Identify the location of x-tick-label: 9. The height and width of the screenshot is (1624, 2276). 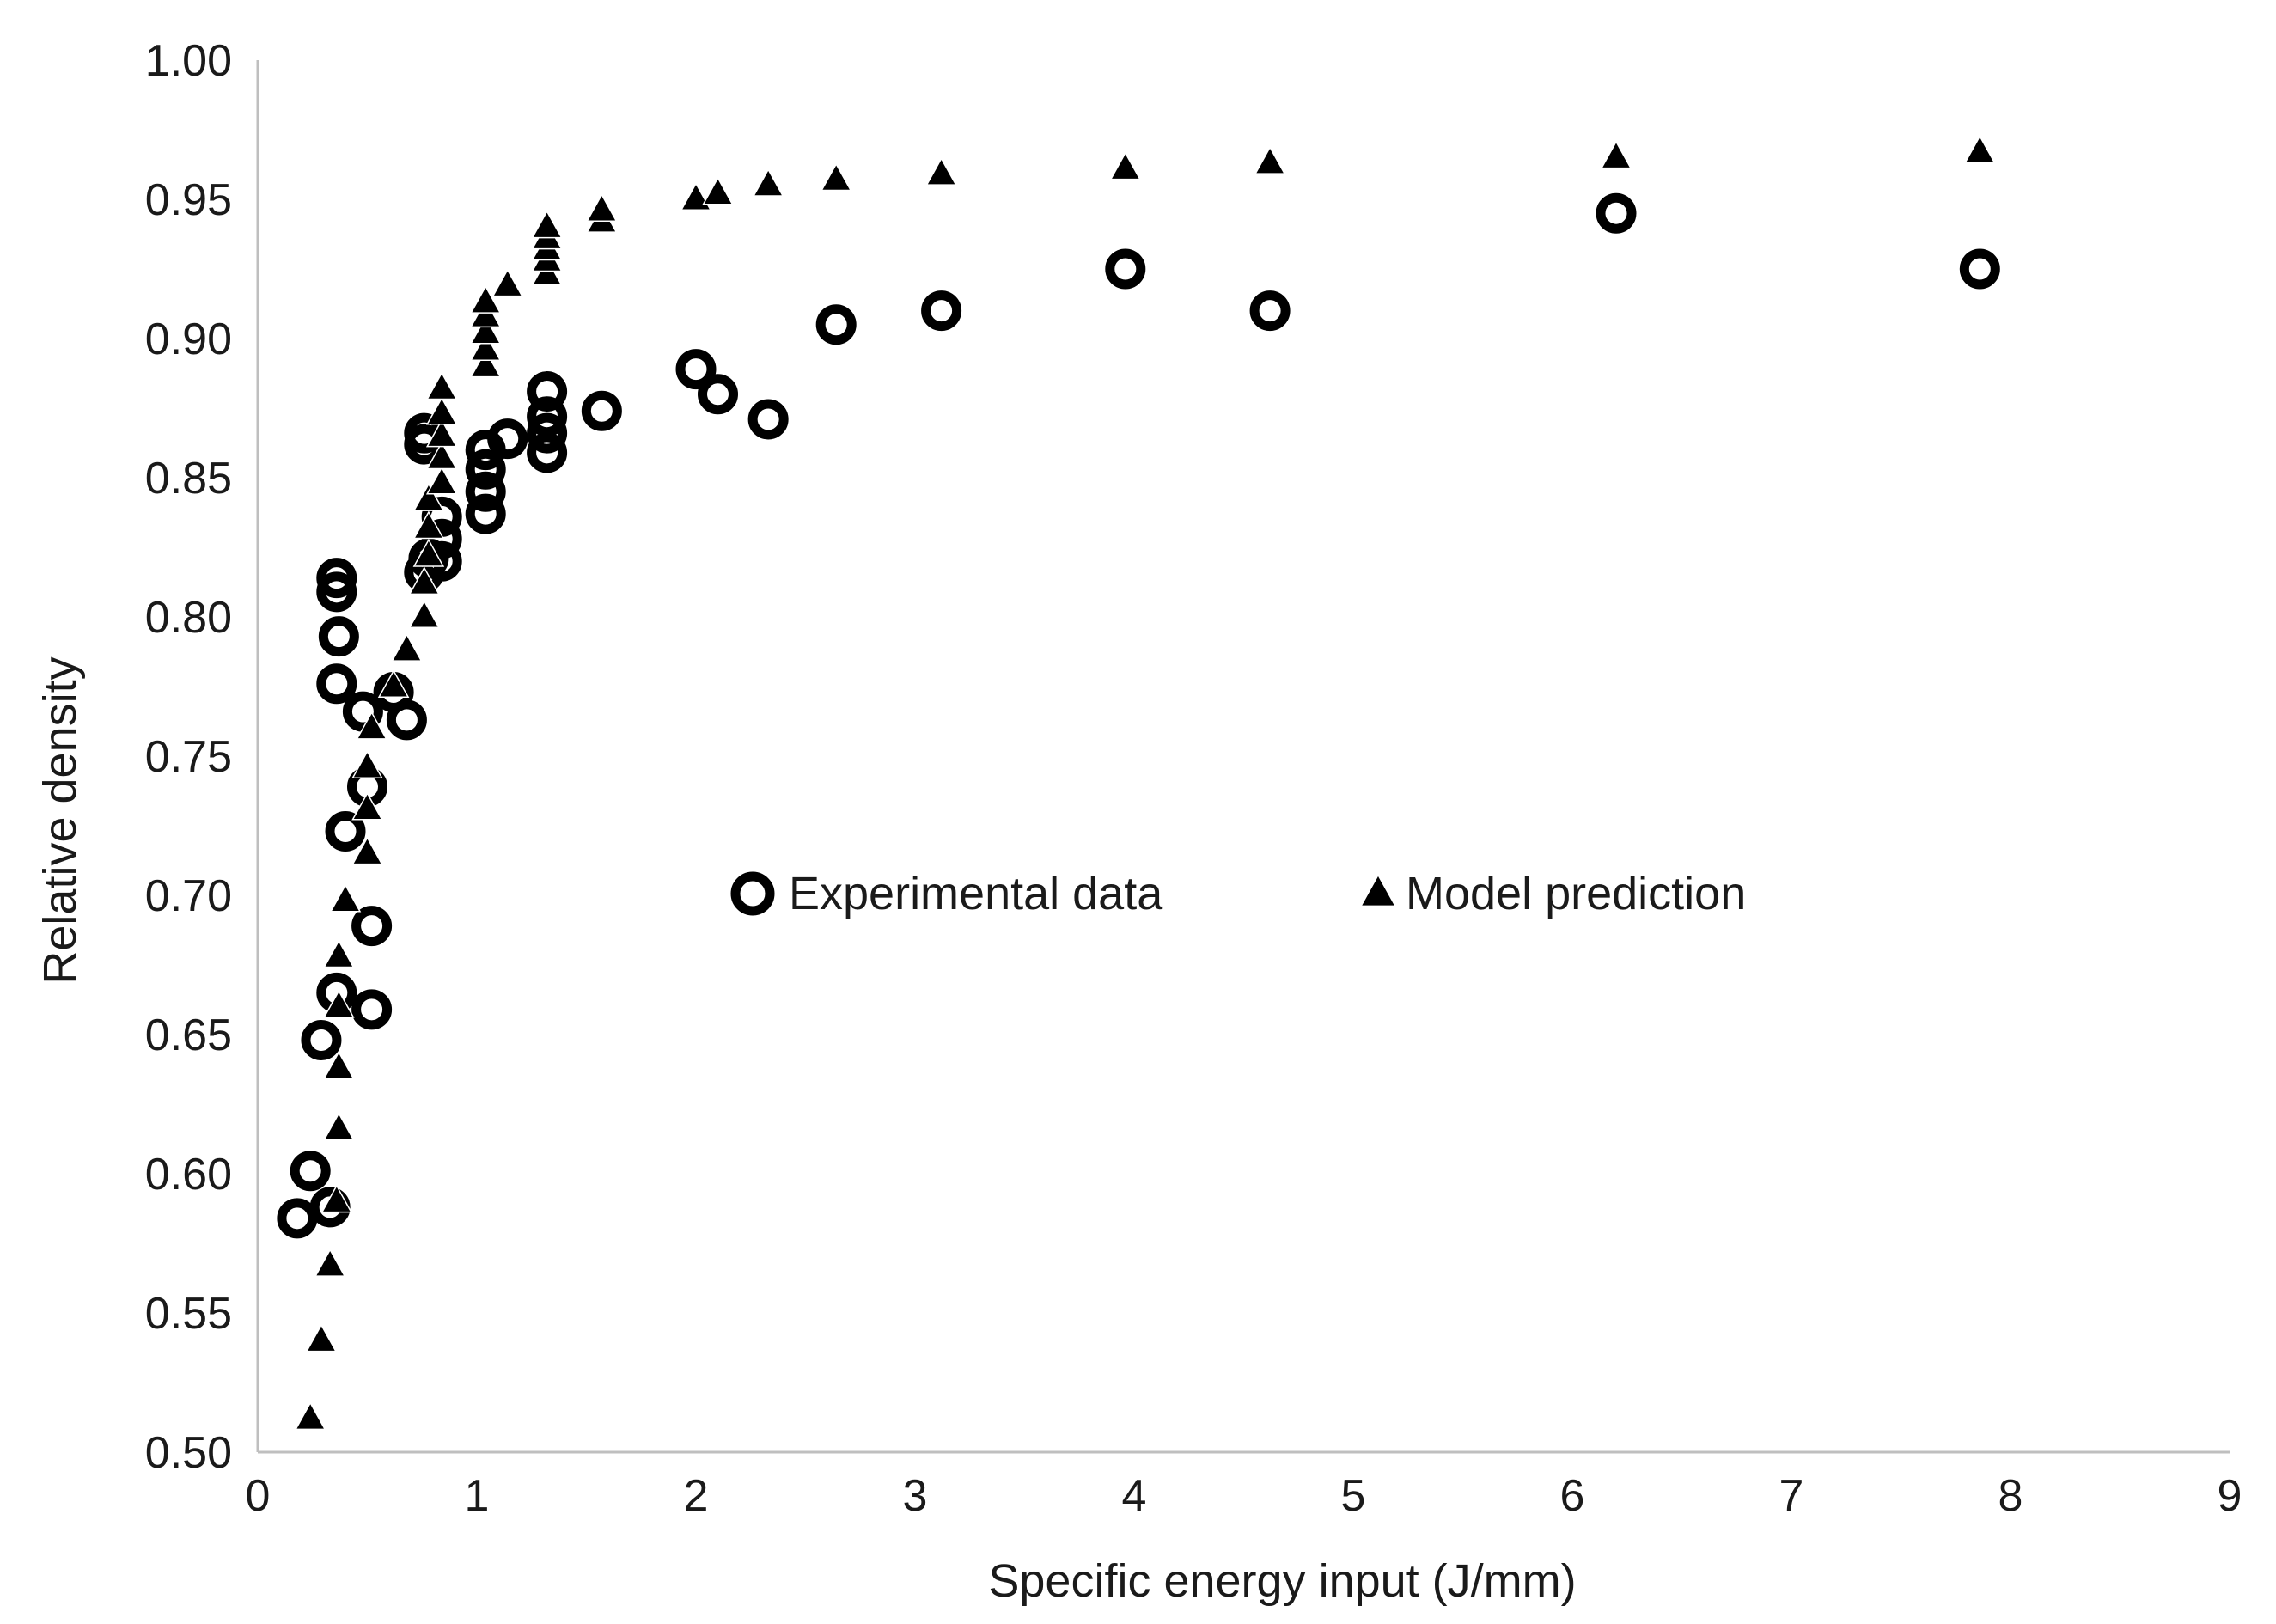
(2230, 1496).